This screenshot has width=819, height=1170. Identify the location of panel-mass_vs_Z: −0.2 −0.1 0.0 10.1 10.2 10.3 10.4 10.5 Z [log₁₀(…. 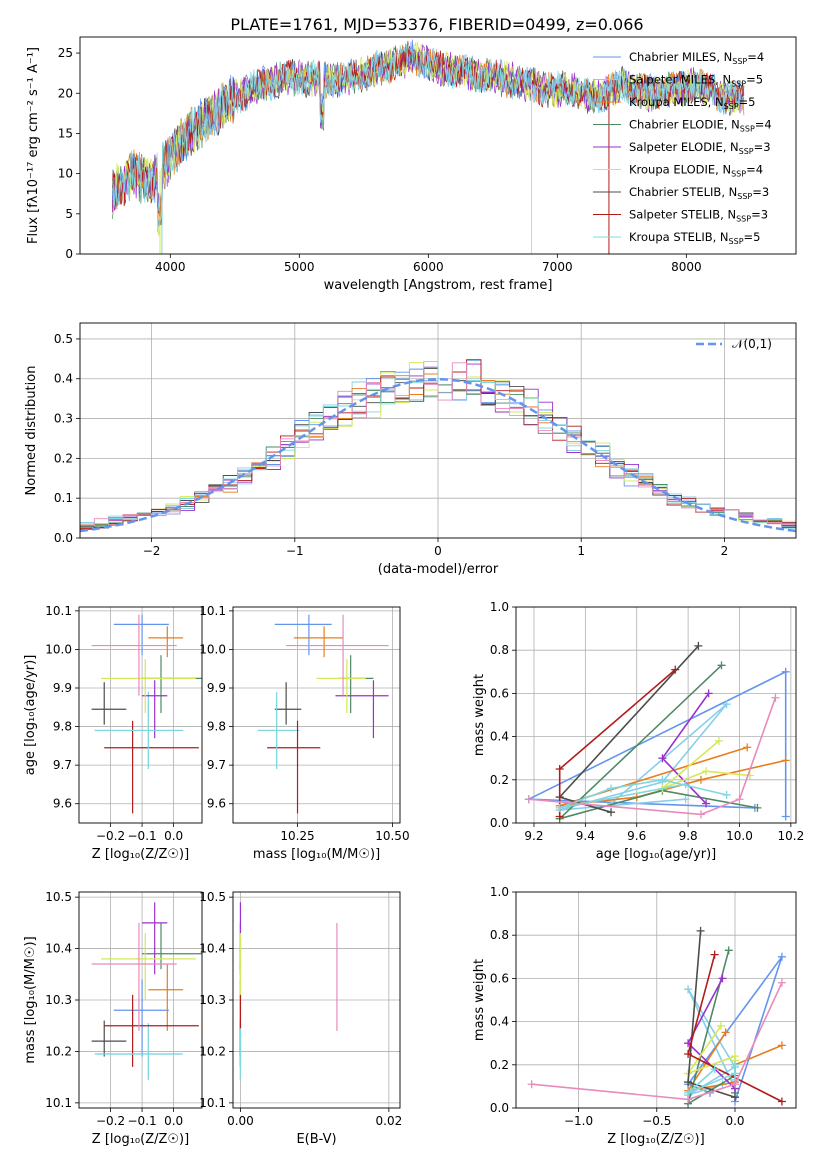
(113, 1018).